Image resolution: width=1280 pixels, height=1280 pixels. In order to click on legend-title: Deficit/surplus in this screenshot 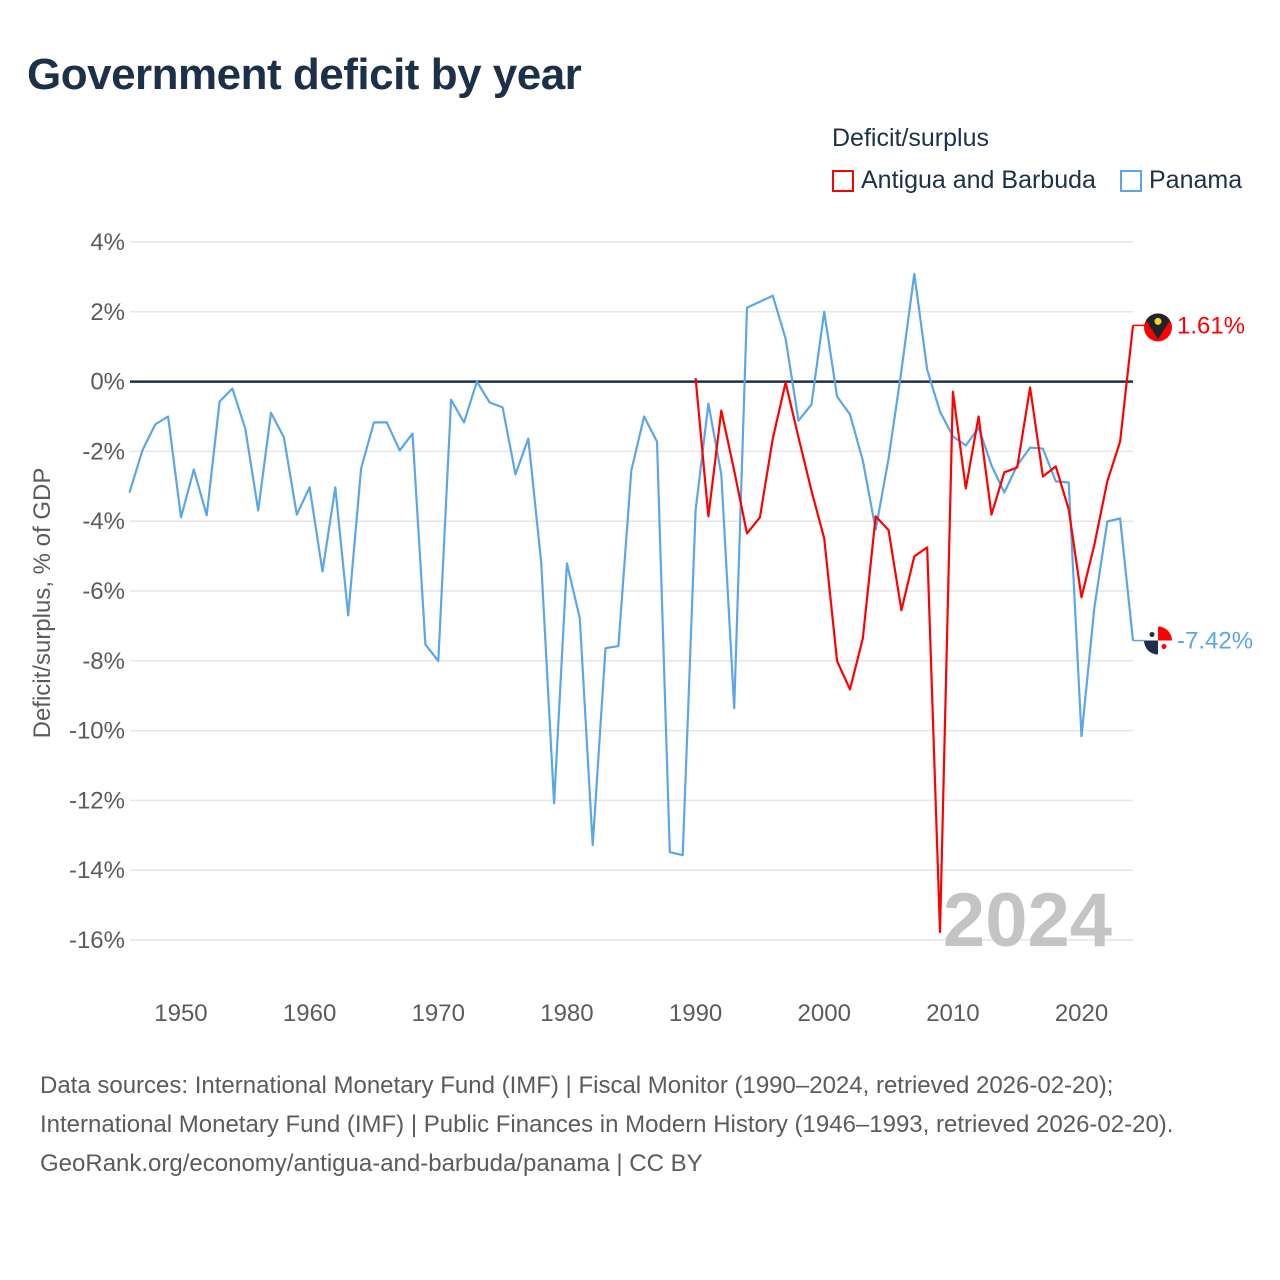, I will do `click(910, 138)`.